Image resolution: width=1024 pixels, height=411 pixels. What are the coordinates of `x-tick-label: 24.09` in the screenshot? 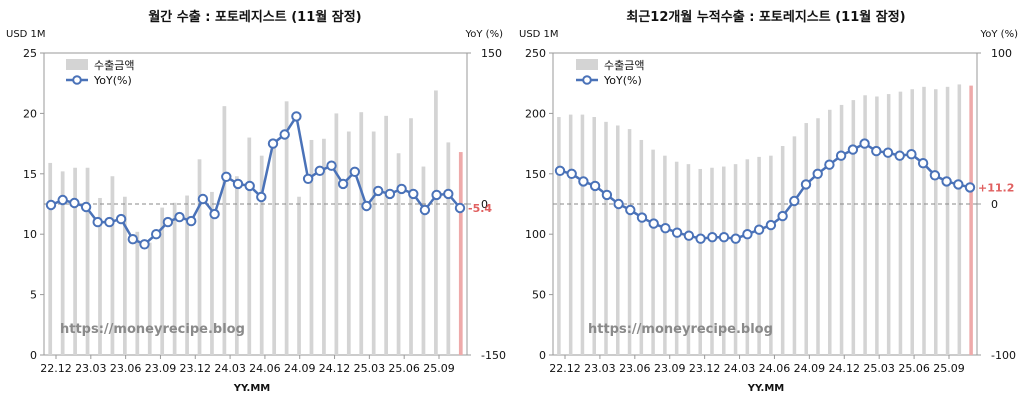 It's located at (810, 368).